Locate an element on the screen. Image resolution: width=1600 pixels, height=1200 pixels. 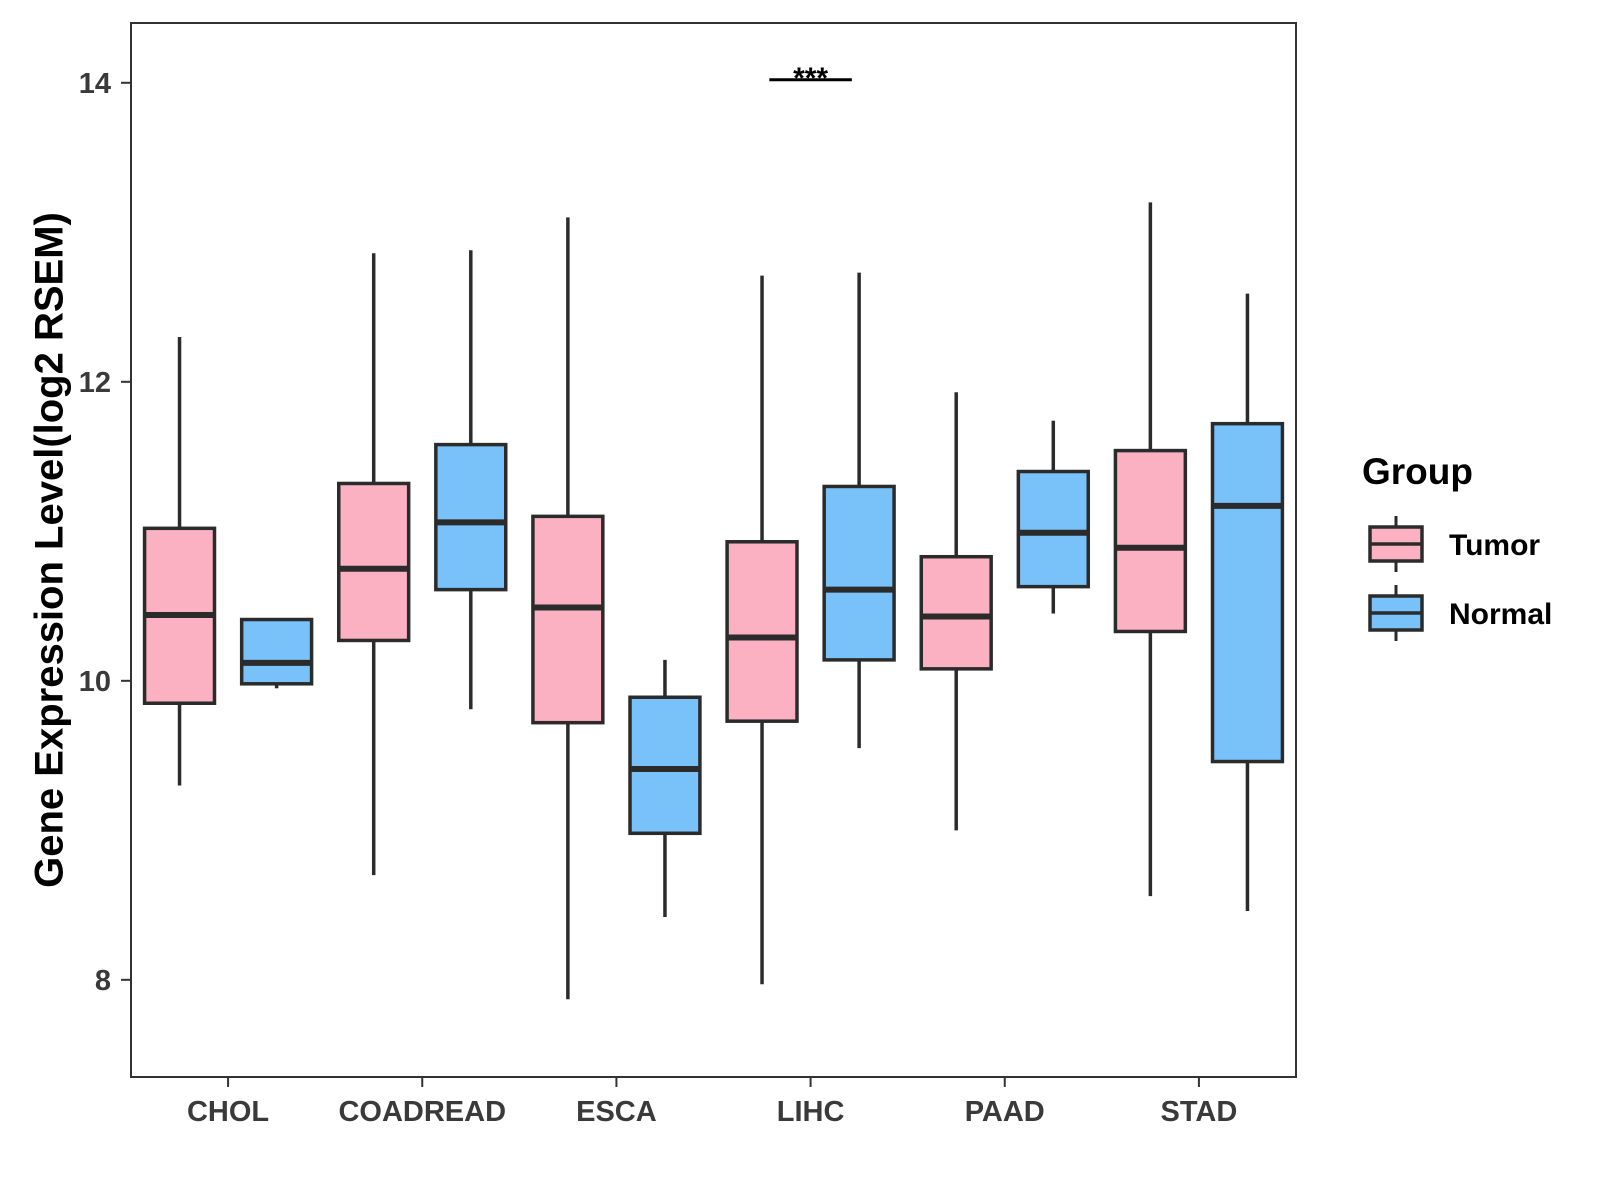
box-tumor-coadread is located at coordinates (374, 564).